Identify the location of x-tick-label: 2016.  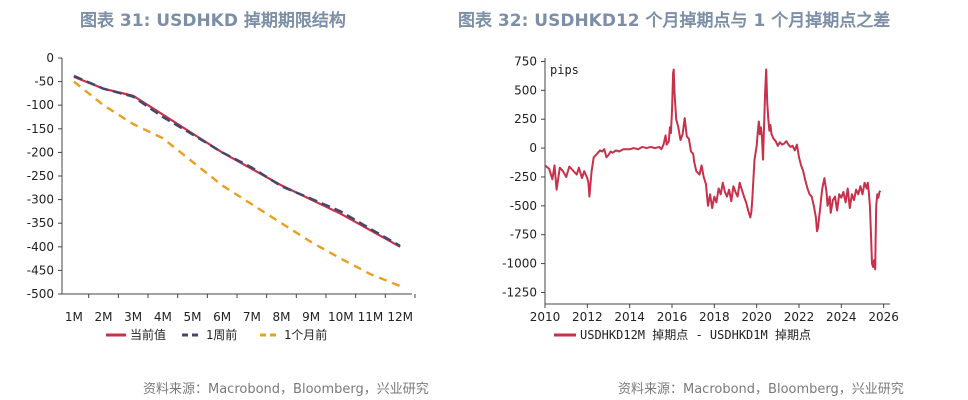
(672, 317).